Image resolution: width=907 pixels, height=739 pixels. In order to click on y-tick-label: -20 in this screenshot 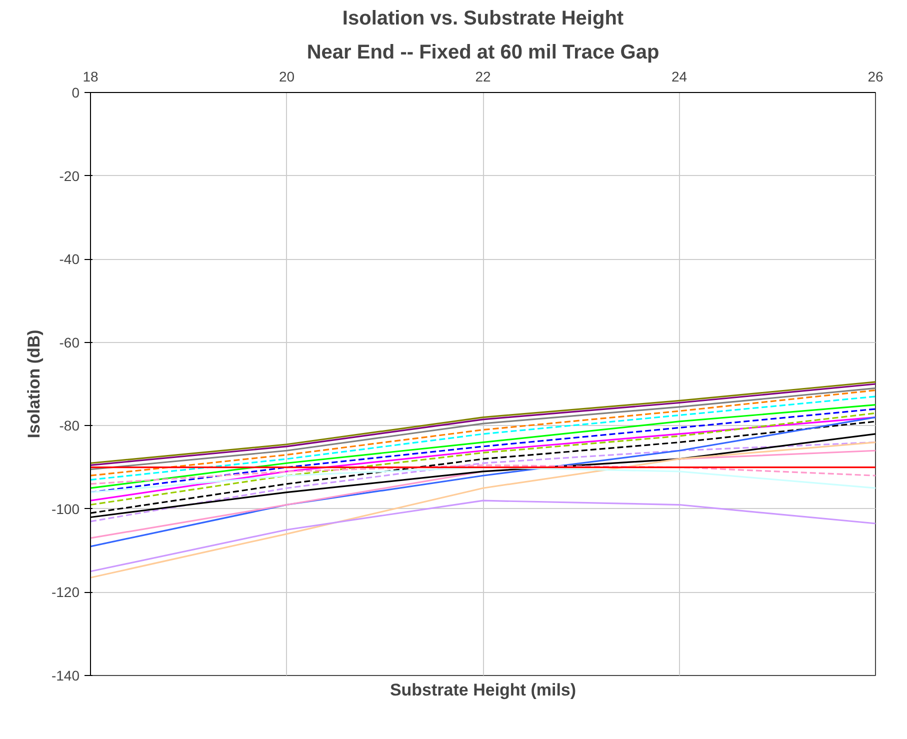, I will do `click(69, 176)`.